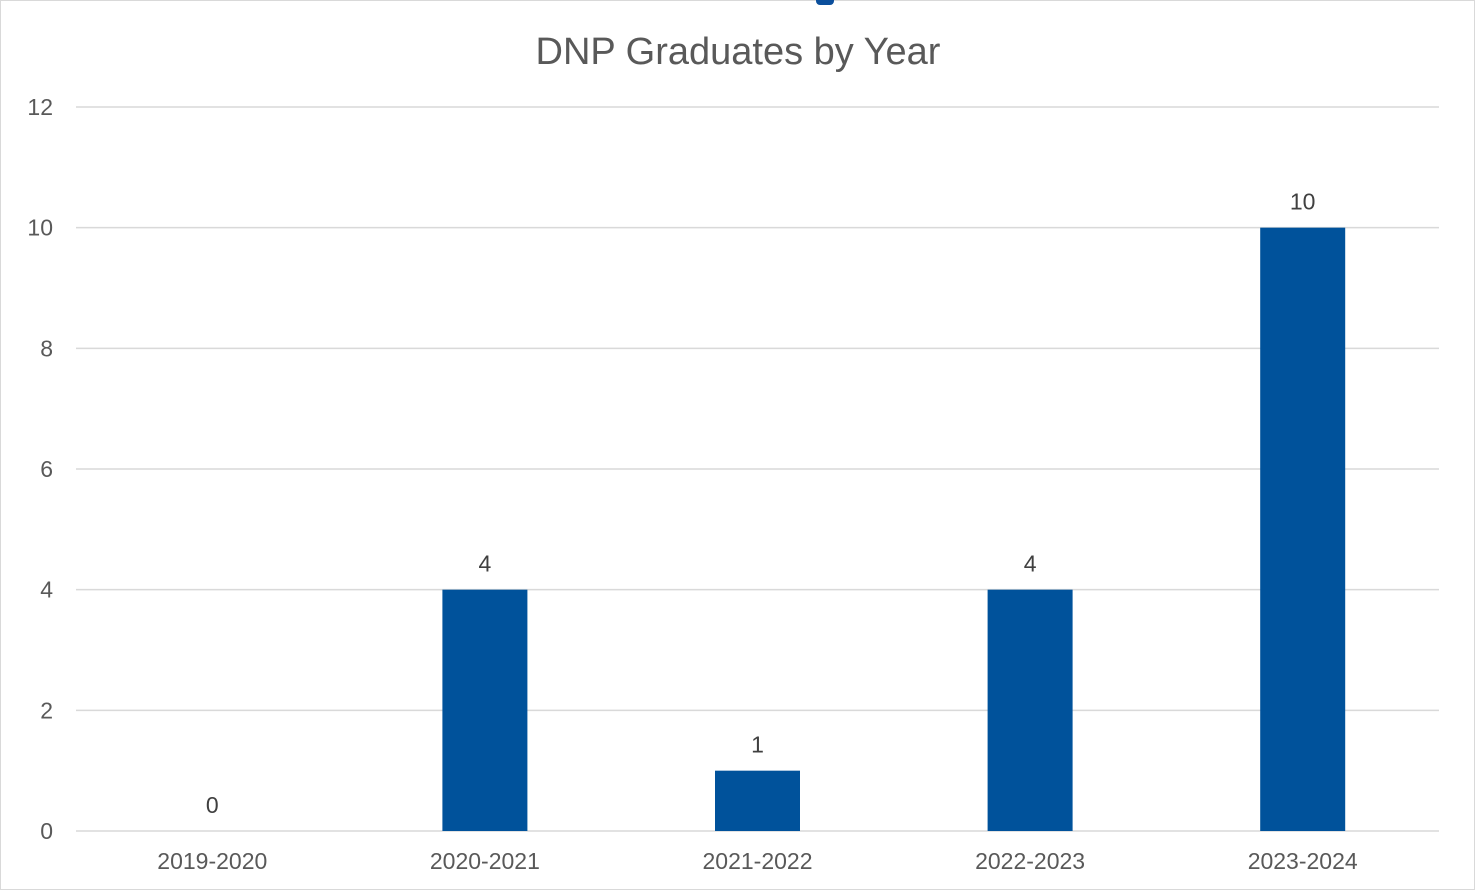 This screenshot has height=891, width=1475. Describe the element at coordinates (738, 52) in the screenshot. I see `chart-title: DNP Graduates by Year` at that location.